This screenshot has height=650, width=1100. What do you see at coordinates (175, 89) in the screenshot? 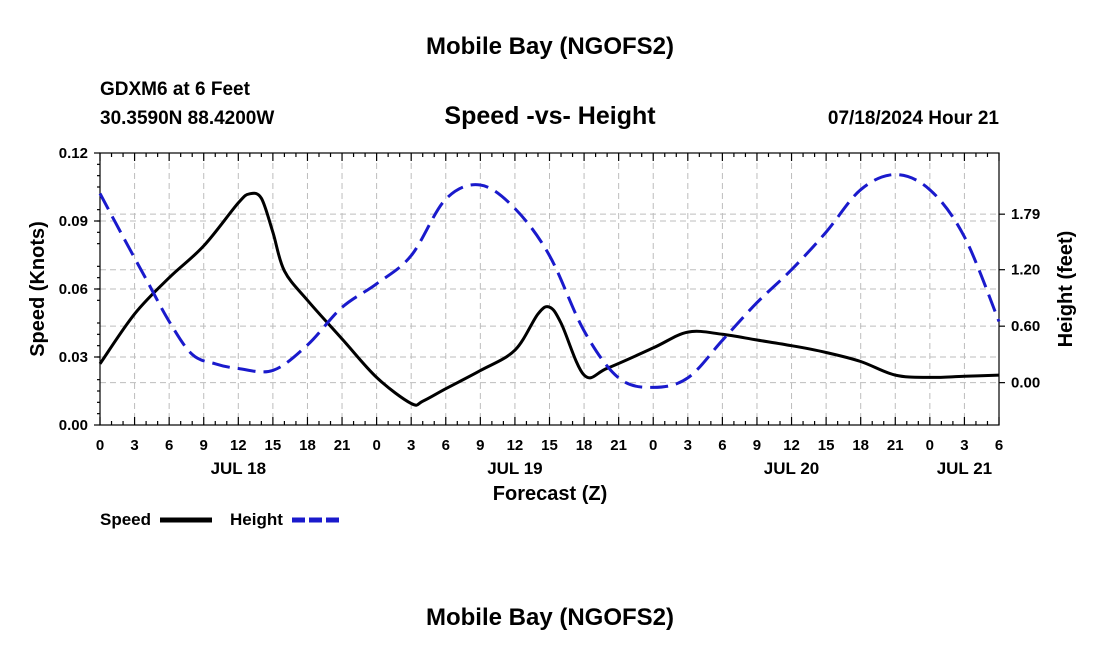
I see `station-label: GDXM6 at 6 Feet` at bounding box center [175, 89].